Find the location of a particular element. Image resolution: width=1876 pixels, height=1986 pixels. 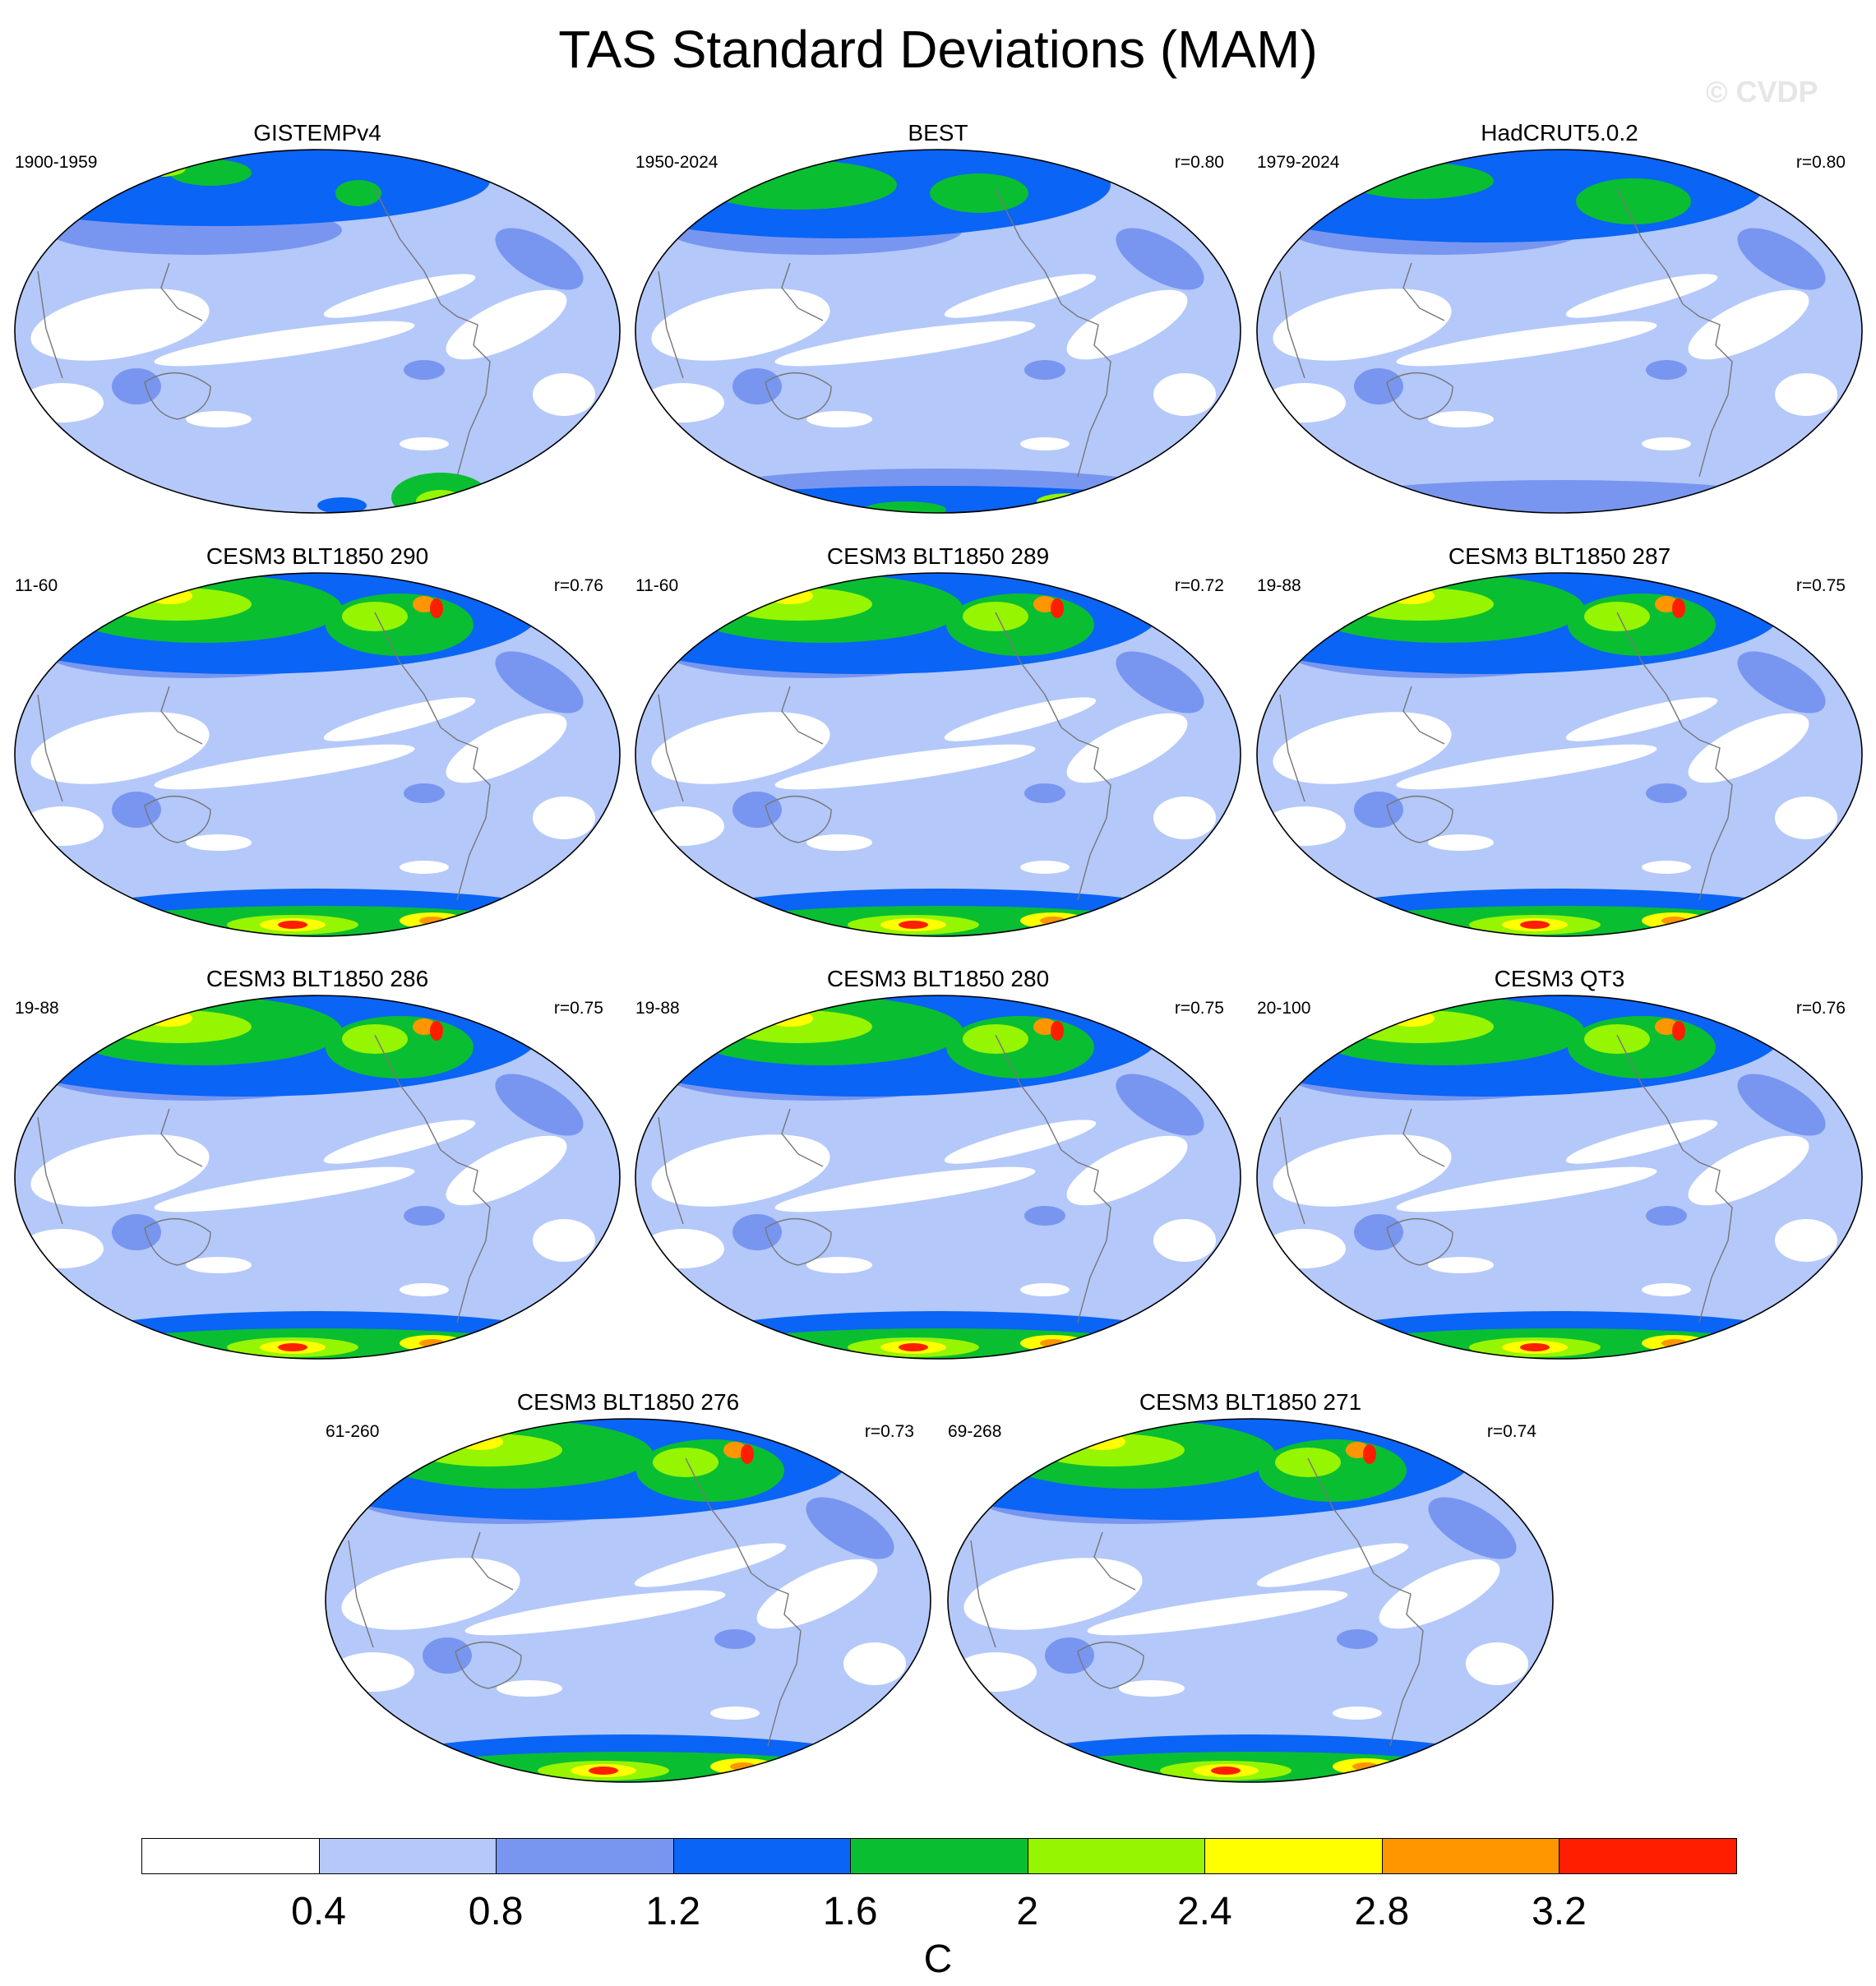

panel-period: 1900-1959 is located at coordinates (57, 162).